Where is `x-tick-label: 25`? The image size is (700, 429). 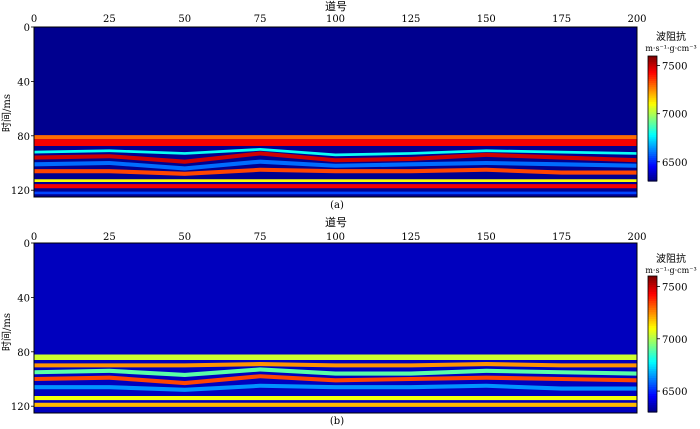 x-tick-label: 25 is located at coordinates (109, 19).